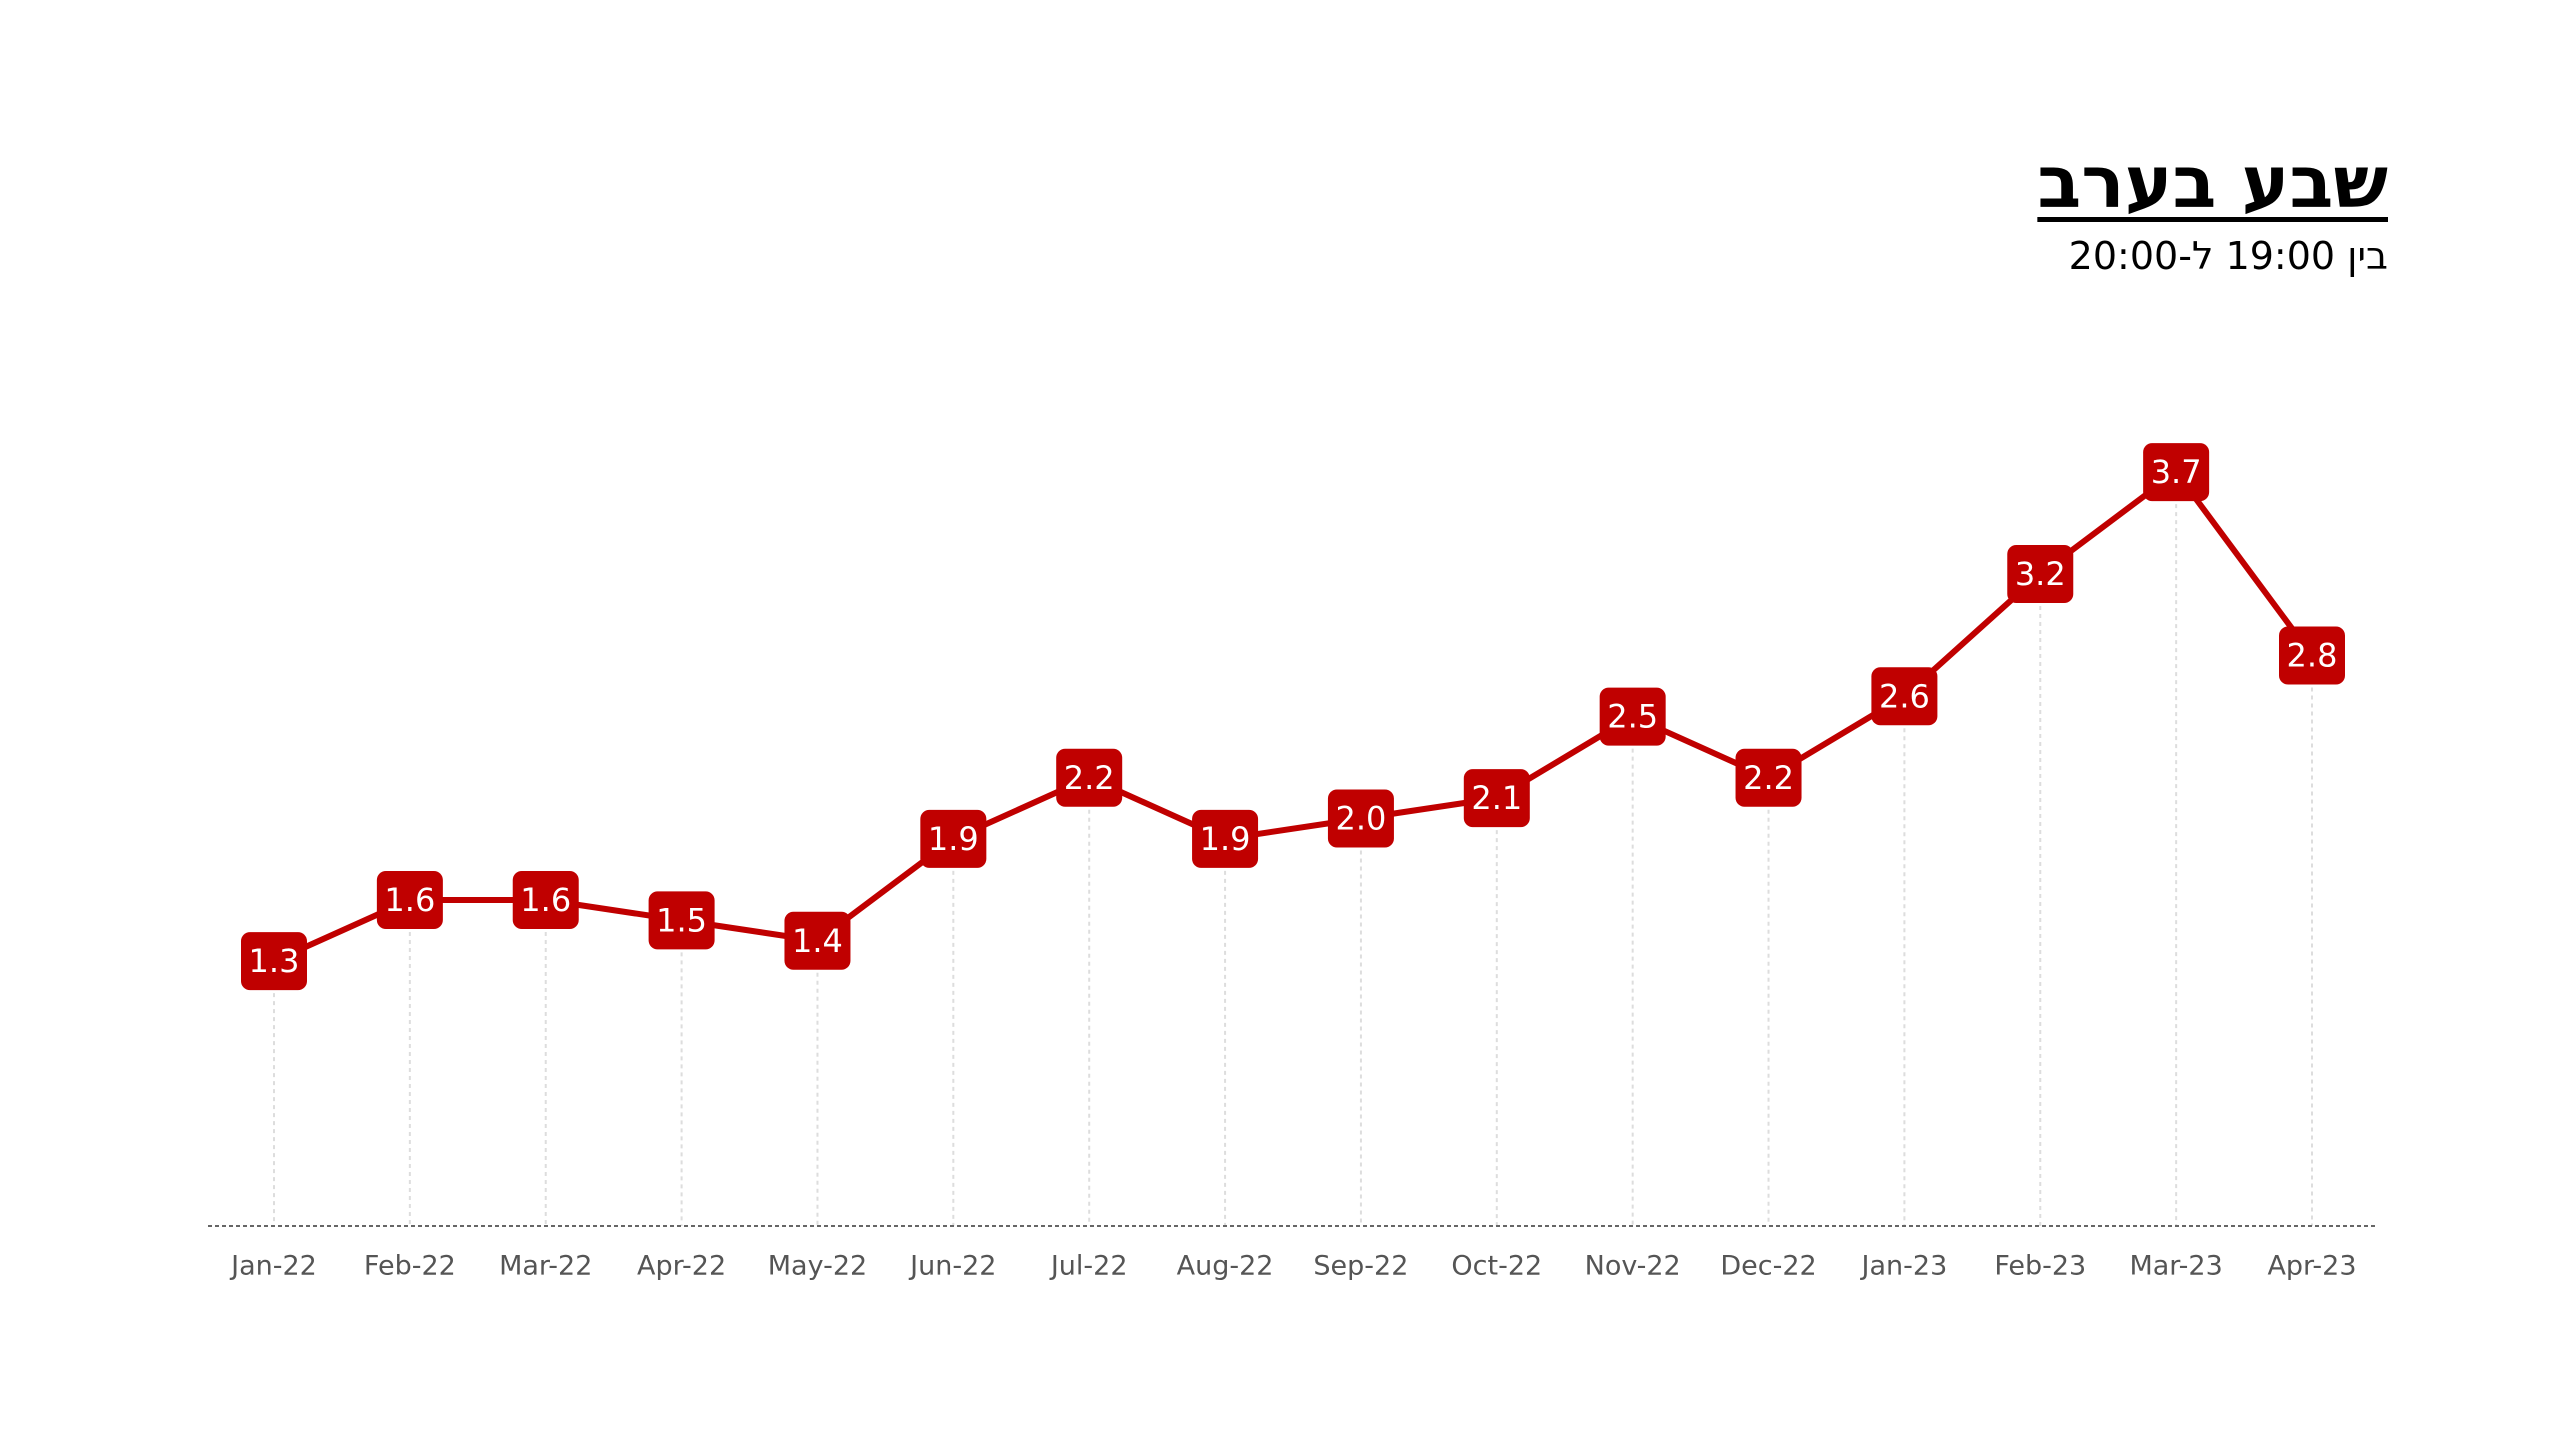  I want to click on data-label: 2.5, so click(1632, 716).